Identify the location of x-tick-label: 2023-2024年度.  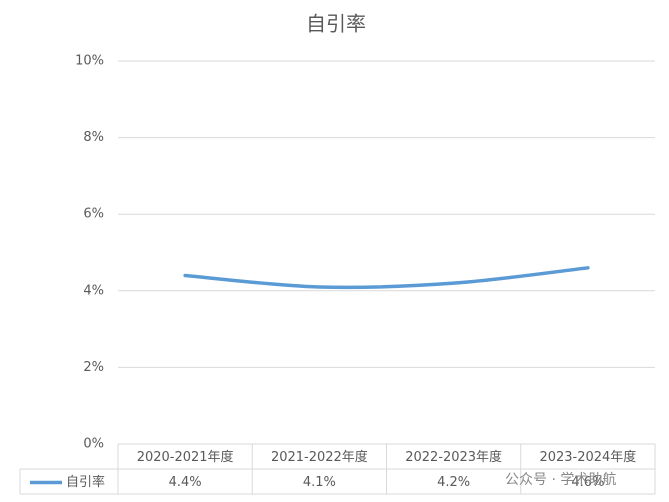
(587, 457).